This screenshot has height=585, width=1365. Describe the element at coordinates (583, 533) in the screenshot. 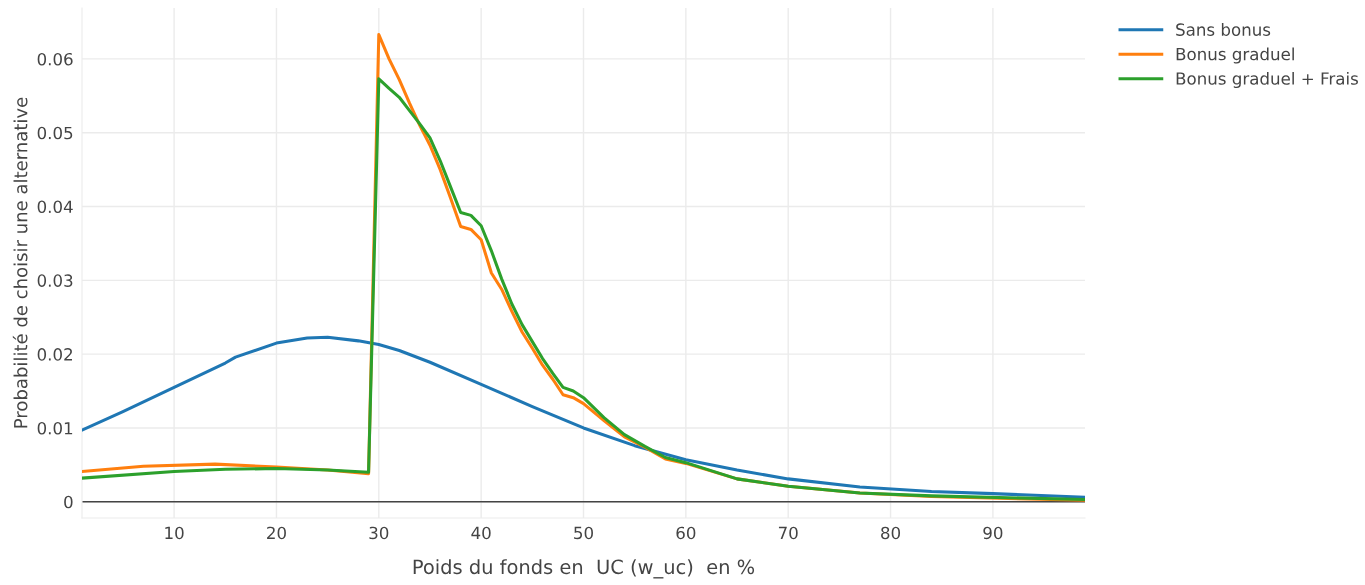

I see `x-tick-label: 50` at that location.